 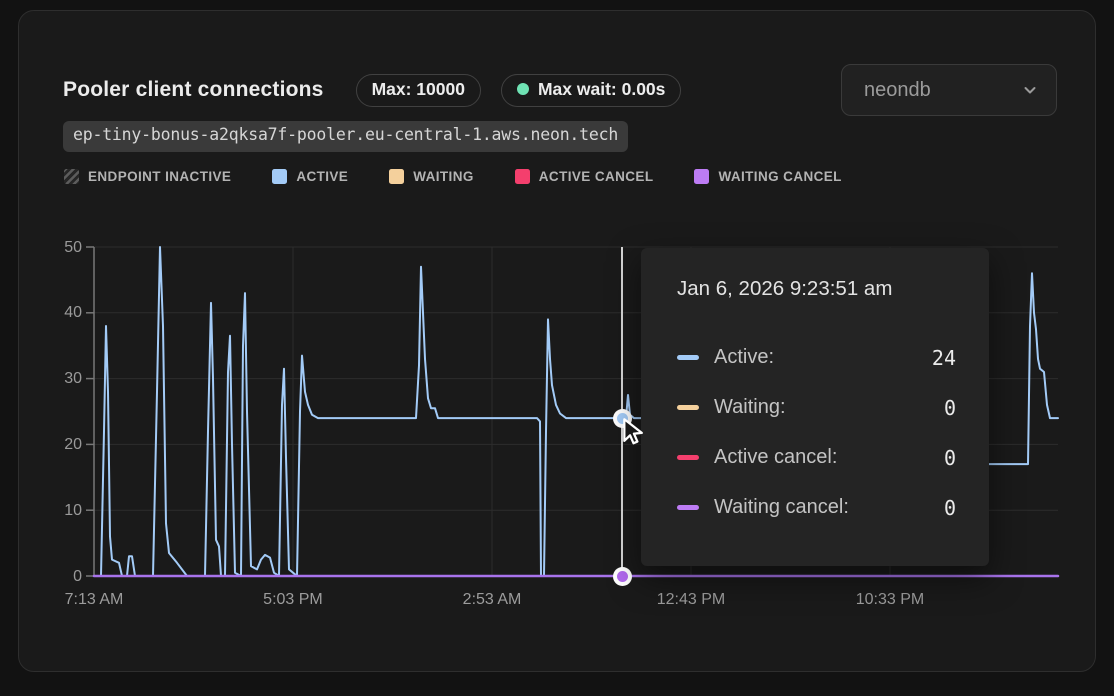 What do you see at coordinates (73, 444) in the screenshot?
I see `y-tick-label: 20` at bounding box center [73, 444].